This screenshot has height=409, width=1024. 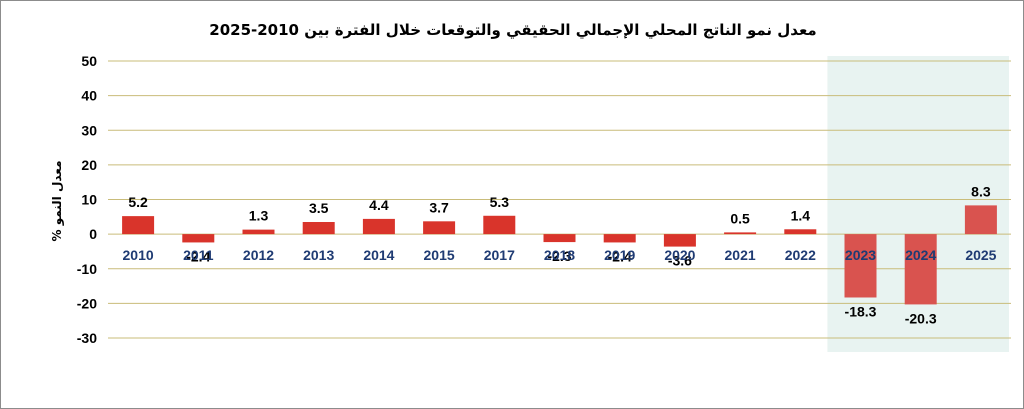 I want to click on data-label: 5.2, so click(x=138, y=202).